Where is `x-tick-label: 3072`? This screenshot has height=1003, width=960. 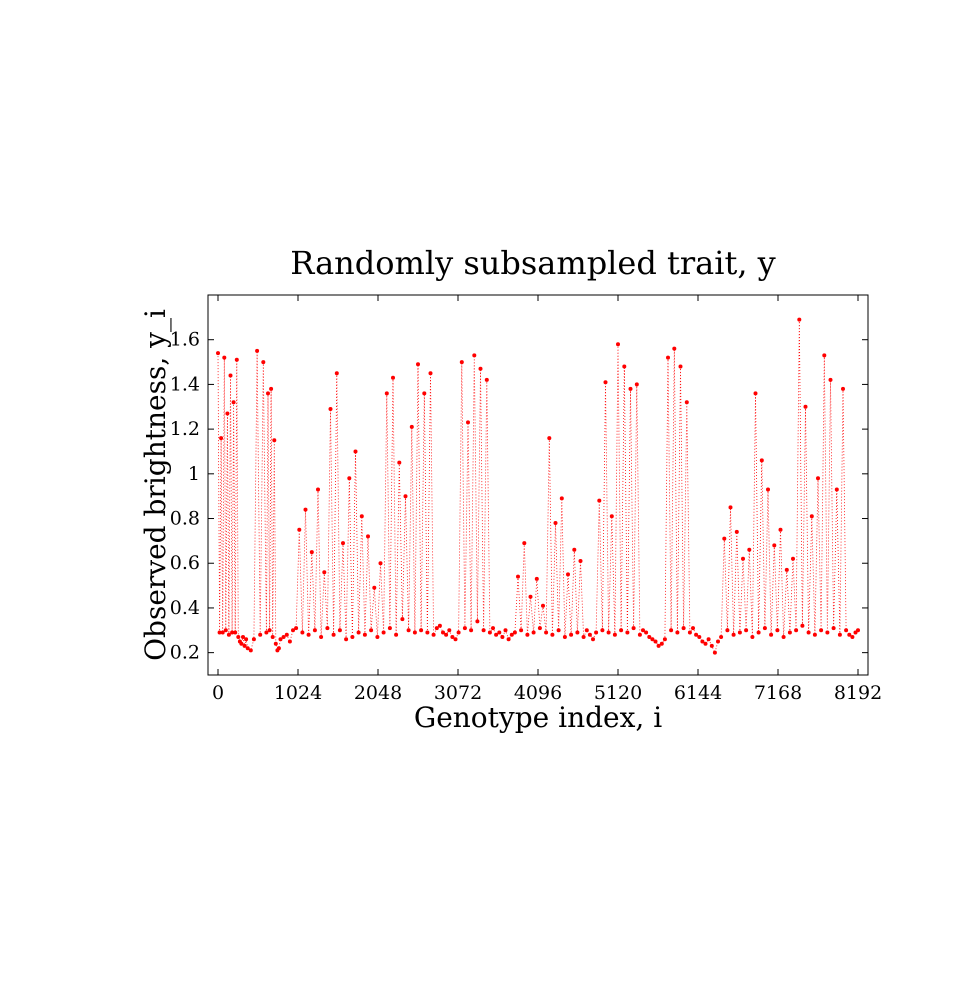 x-tick-label: 3072 is located at coordinates (458, 693).